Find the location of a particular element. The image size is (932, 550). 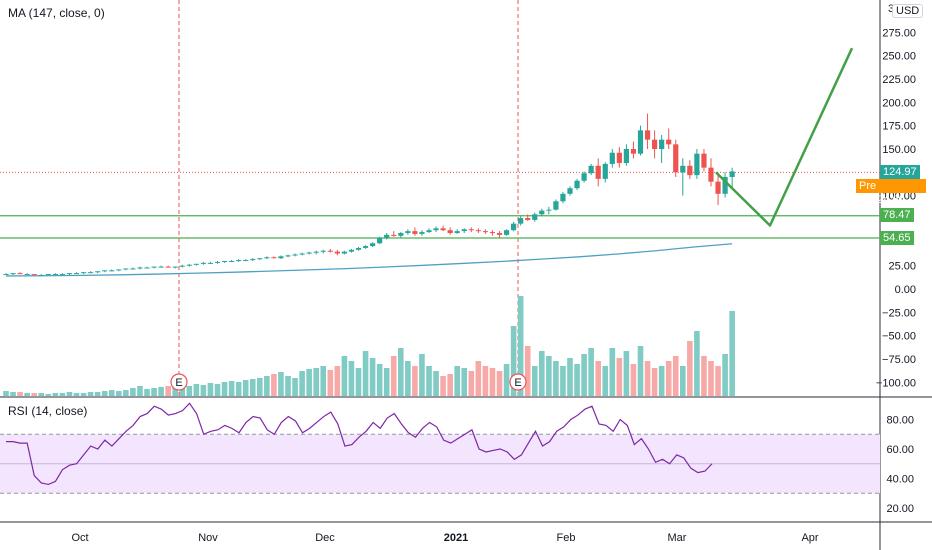

last-price-tag: 124.97 is located at coordinates (900, 172).